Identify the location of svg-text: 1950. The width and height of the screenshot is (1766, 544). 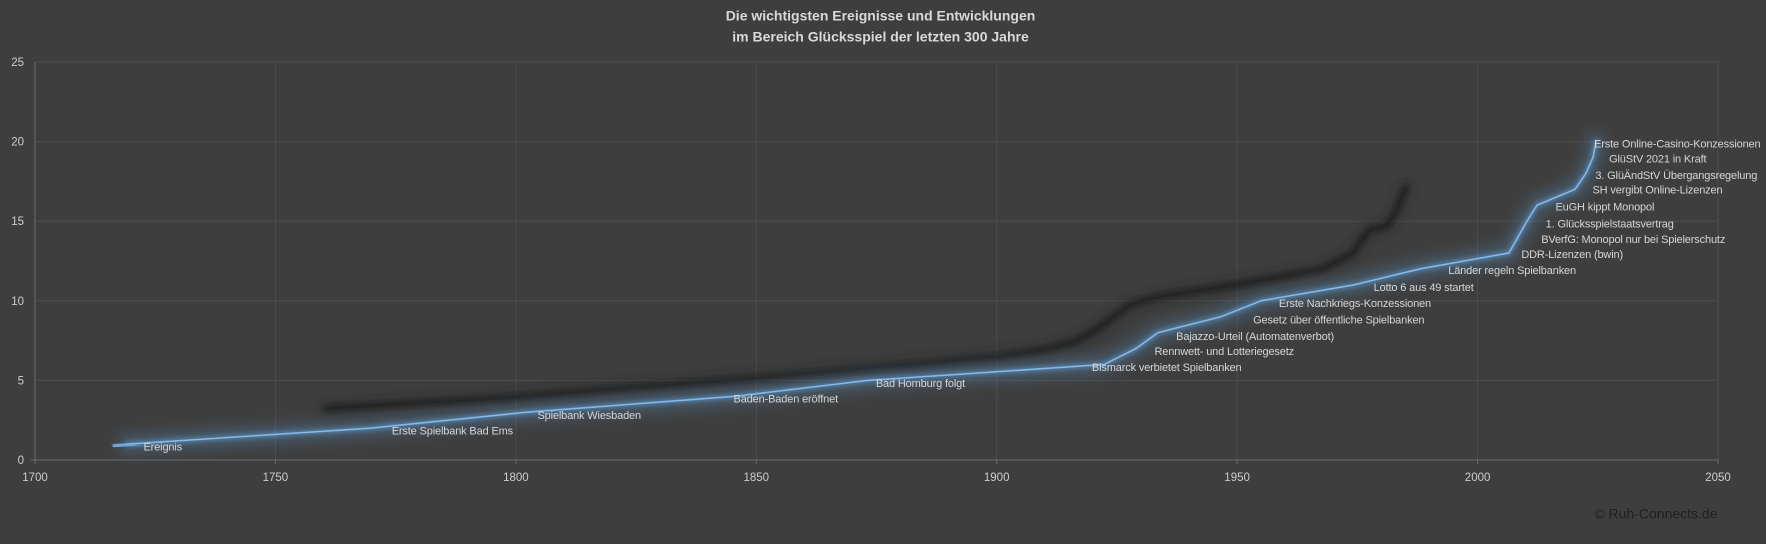
(1237, 478).